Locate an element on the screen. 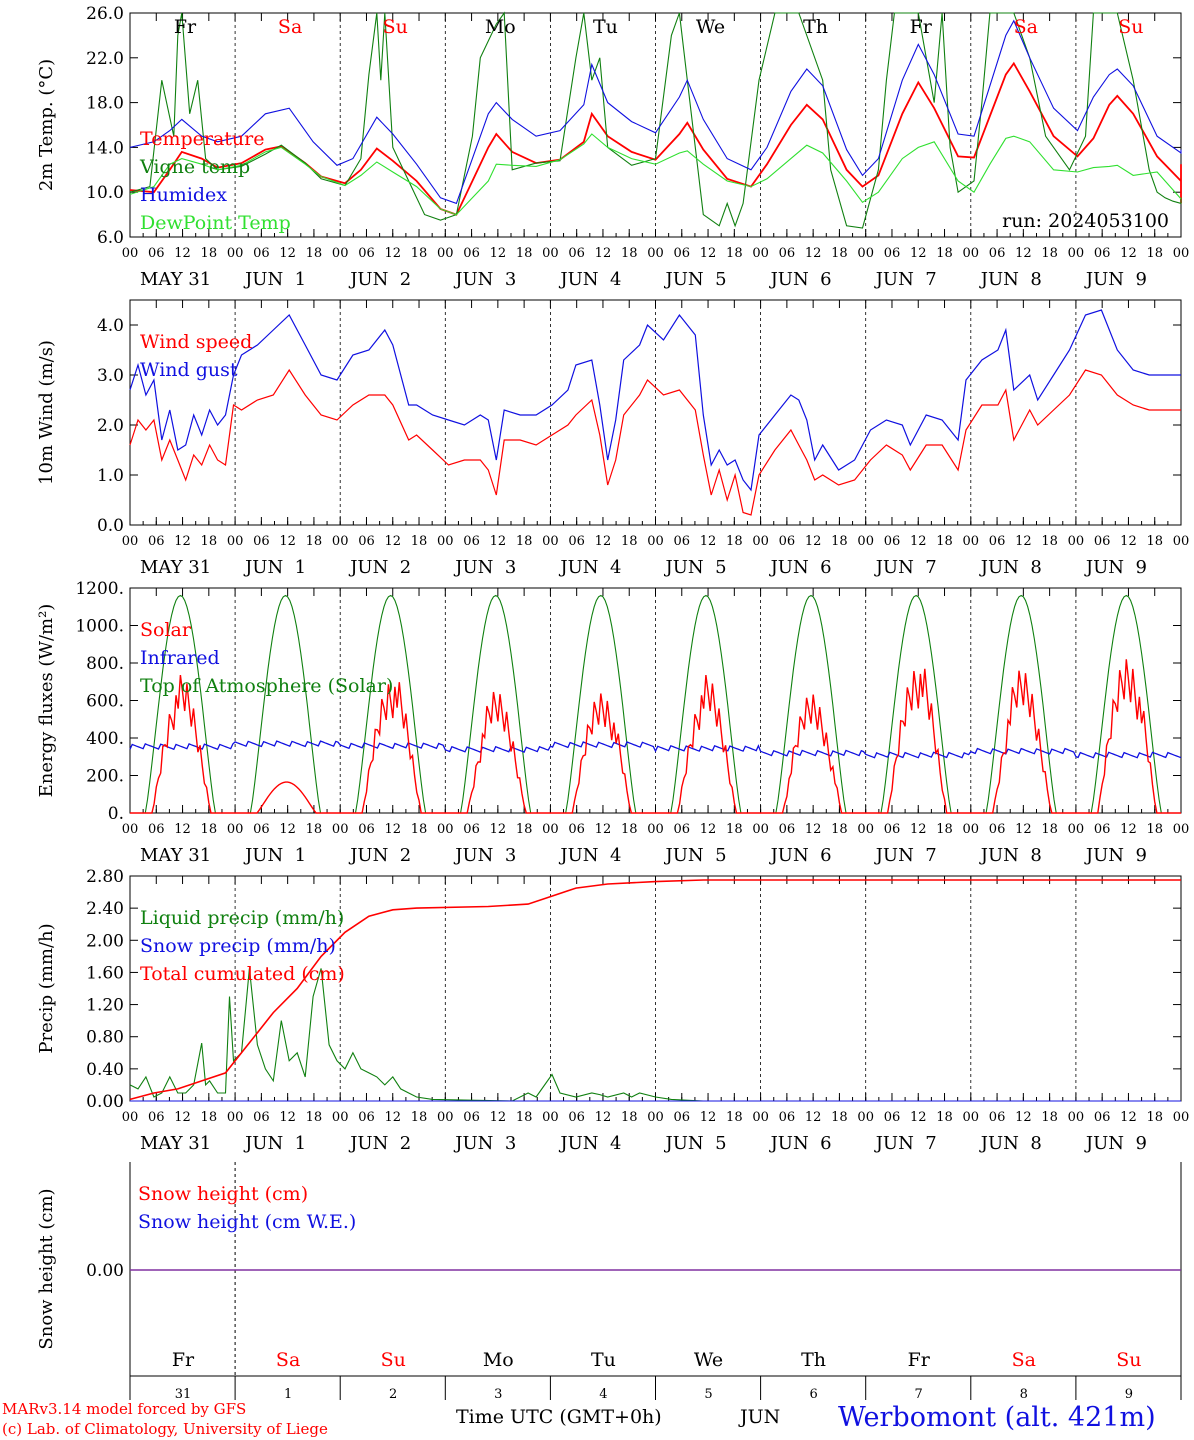 This screenshot has width=1194, height=1440. run-label: run: 2024053100 is located at coordinates (1085, 221).